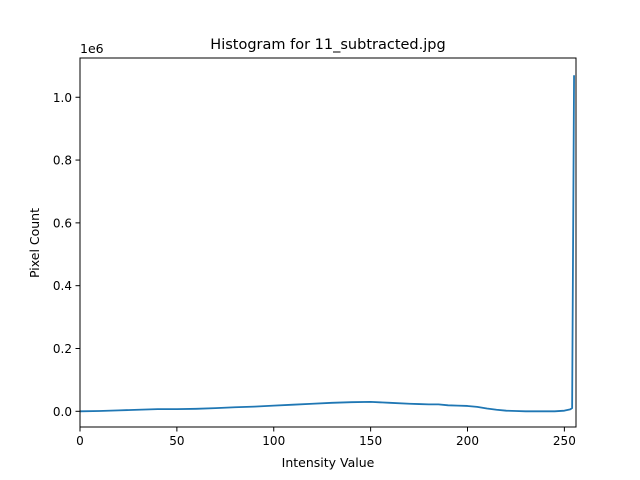  What do you see at coordinates (34, 243) in the screenshot?
I see `y-axis-label: Pixel Count` at bounding box center [34, 243].